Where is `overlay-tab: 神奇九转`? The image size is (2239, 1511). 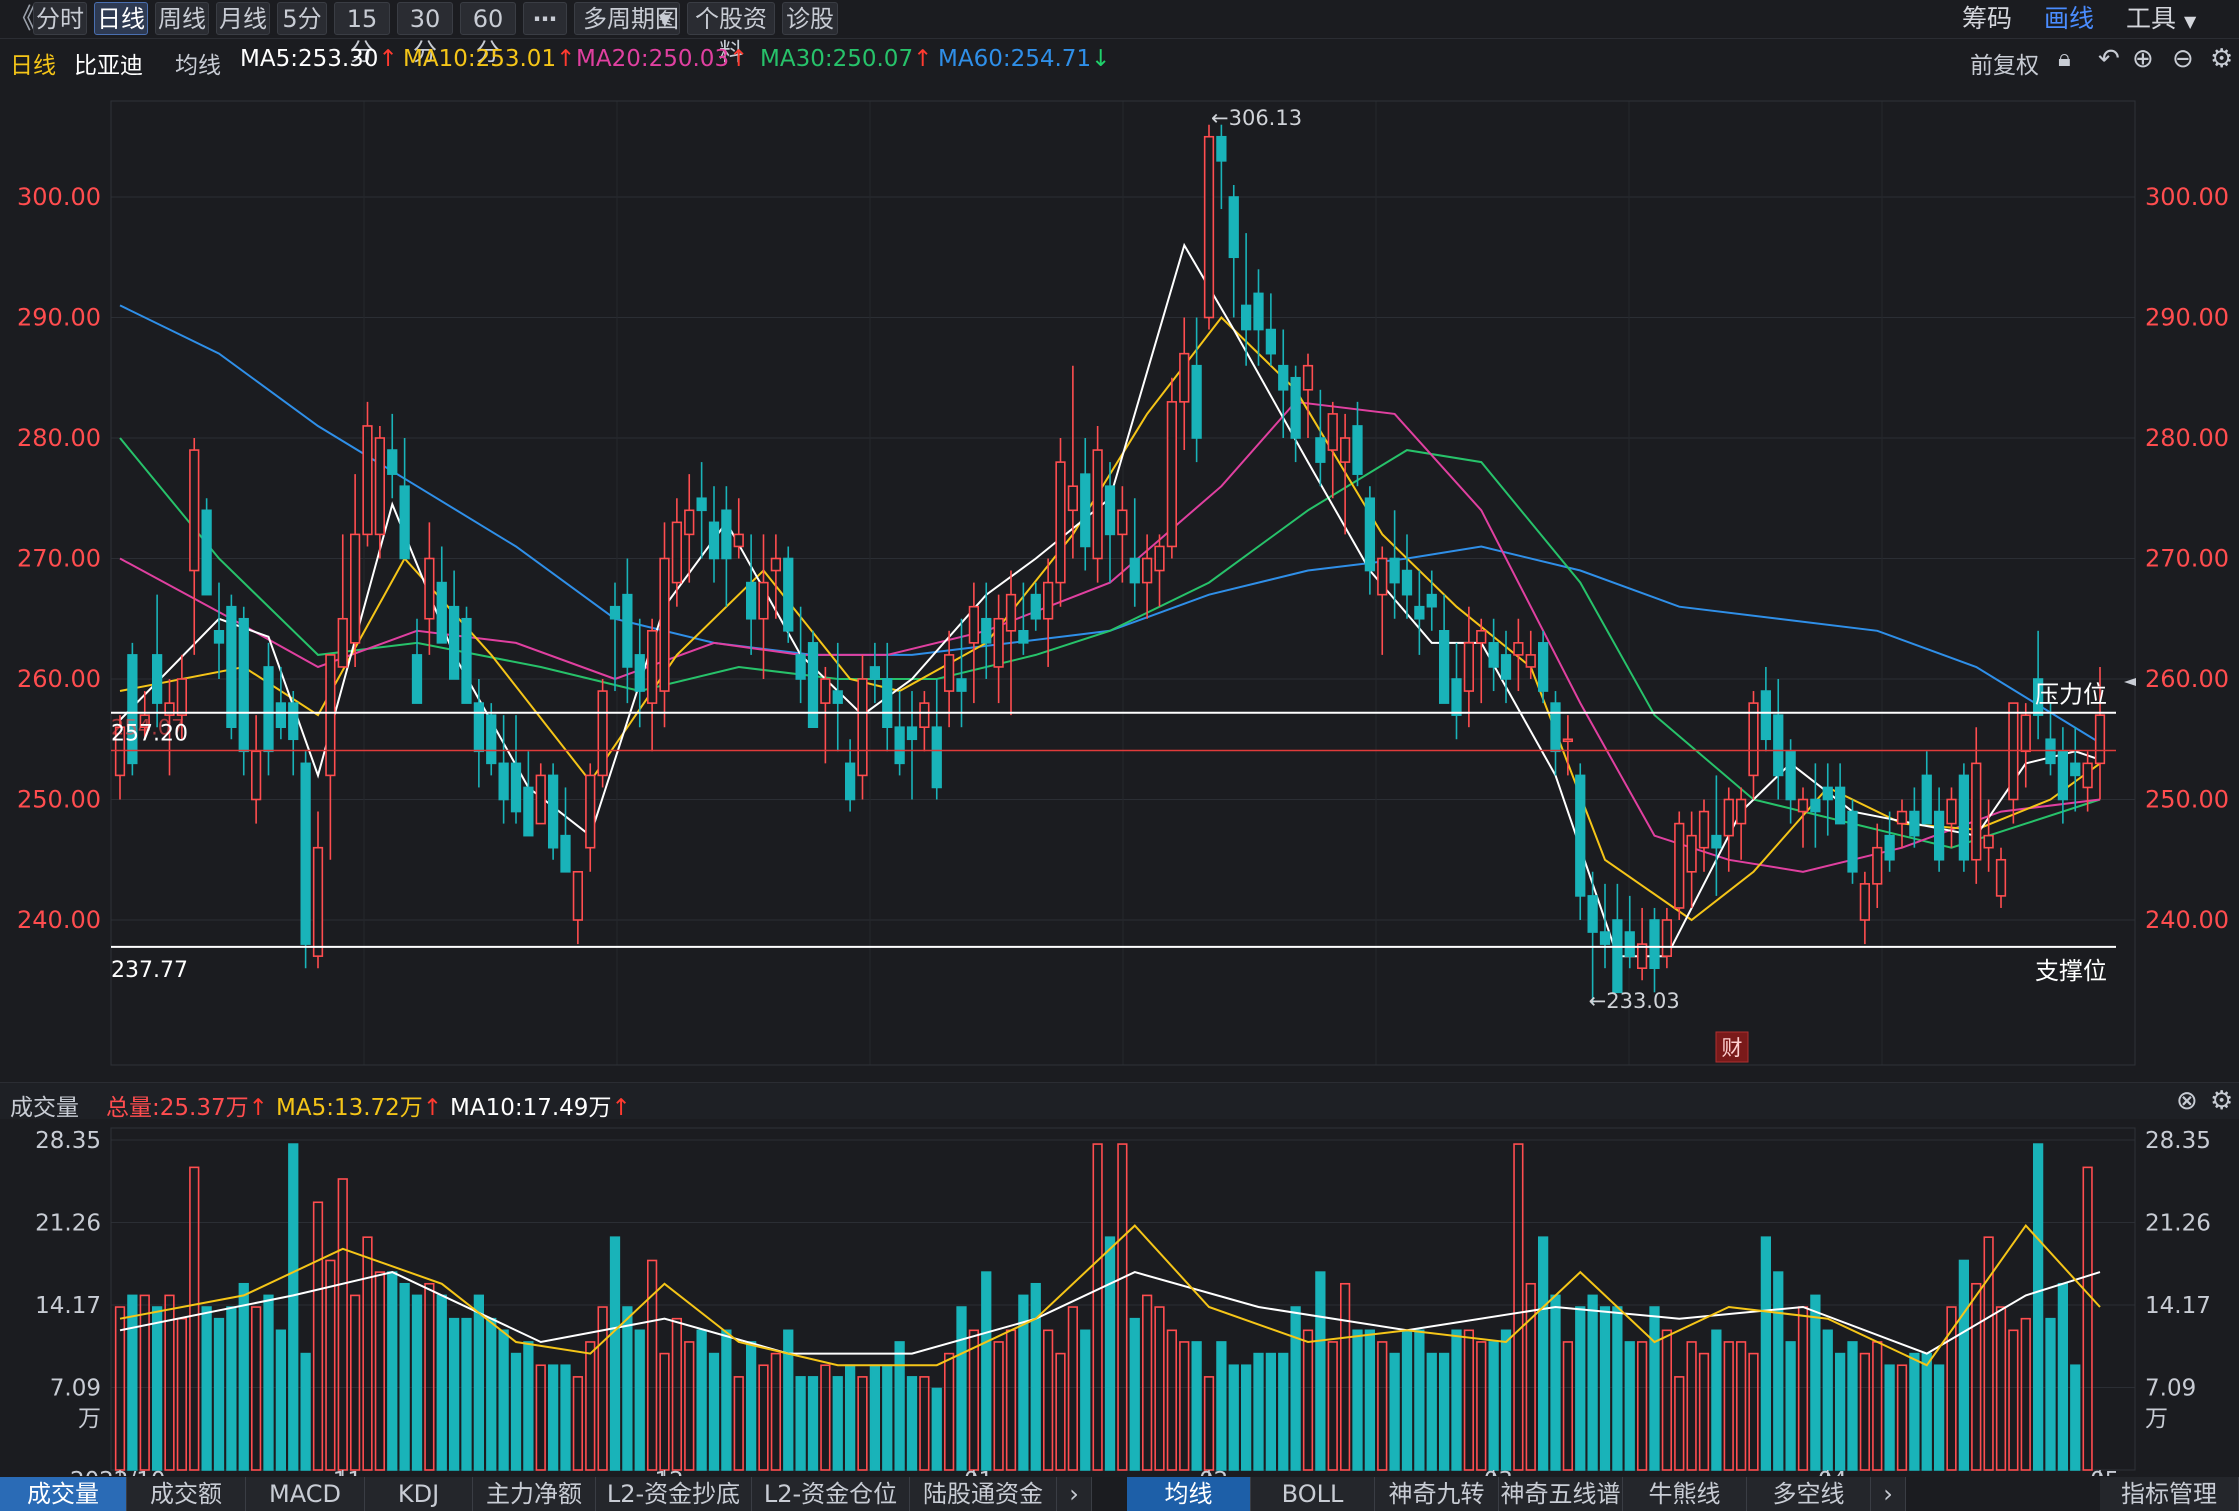
overlay-tab: 神奇九转 is located at coordinates (1437, 1494).